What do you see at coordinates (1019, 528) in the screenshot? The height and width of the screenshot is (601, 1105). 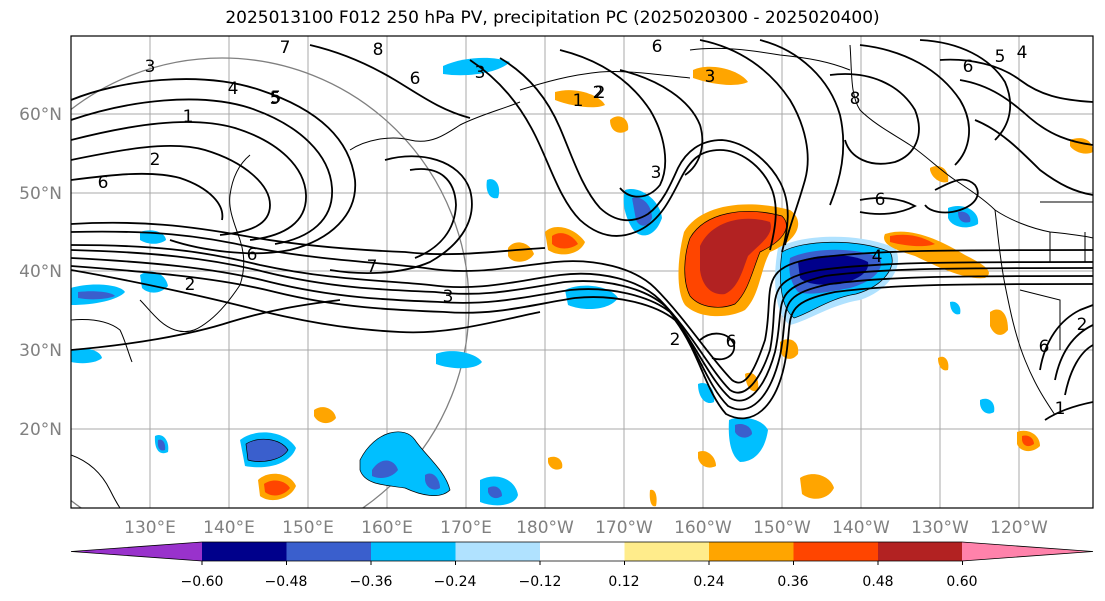 I see `lon-label-120w: 120°W` at bounding box center [1019, 528].